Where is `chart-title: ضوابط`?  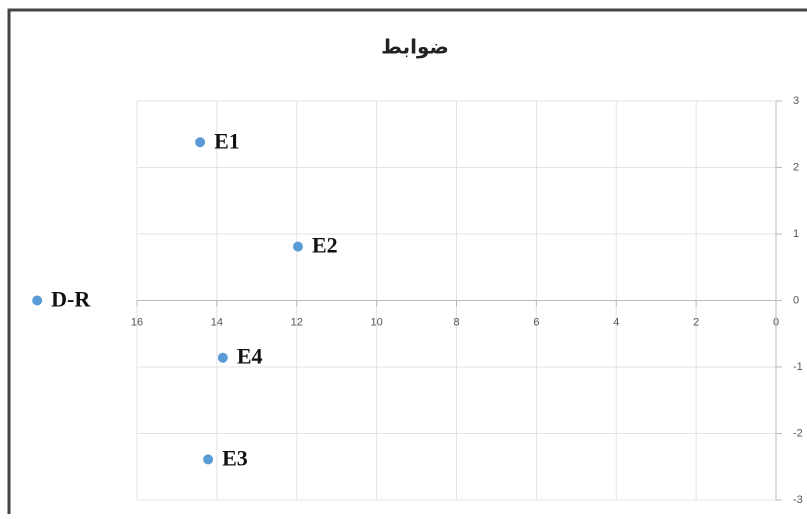 chart-title: ضوابط is located at coordinates (415, 47).